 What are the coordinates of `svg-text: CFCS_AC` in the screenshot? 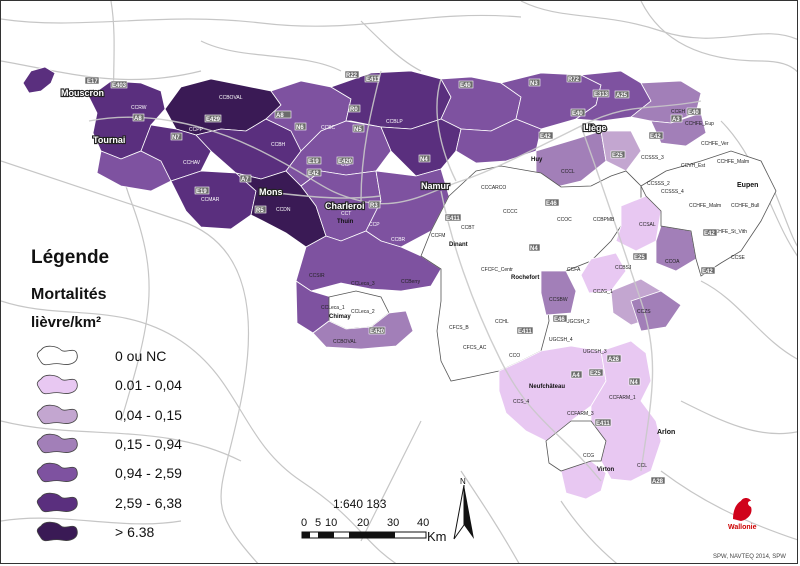 It's located at (475, 348).